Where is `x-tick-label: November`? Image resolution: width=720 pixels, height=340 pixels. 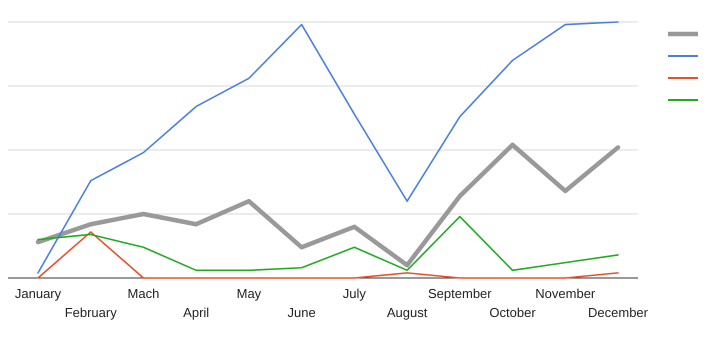 x-tick-label: November is located at coordinates (565, 293).